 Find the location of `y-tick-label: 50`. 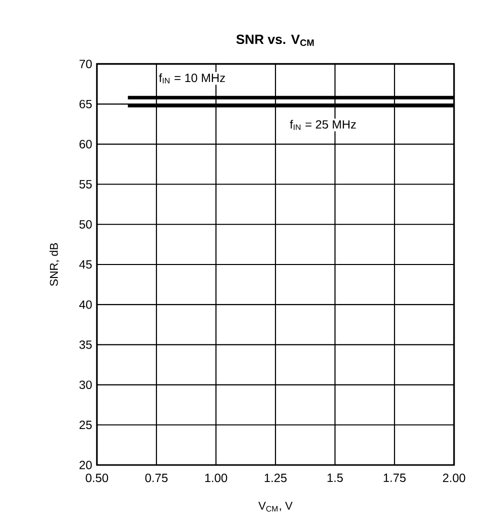

y-tick-label: 50 is located at coordinates (86, 224).